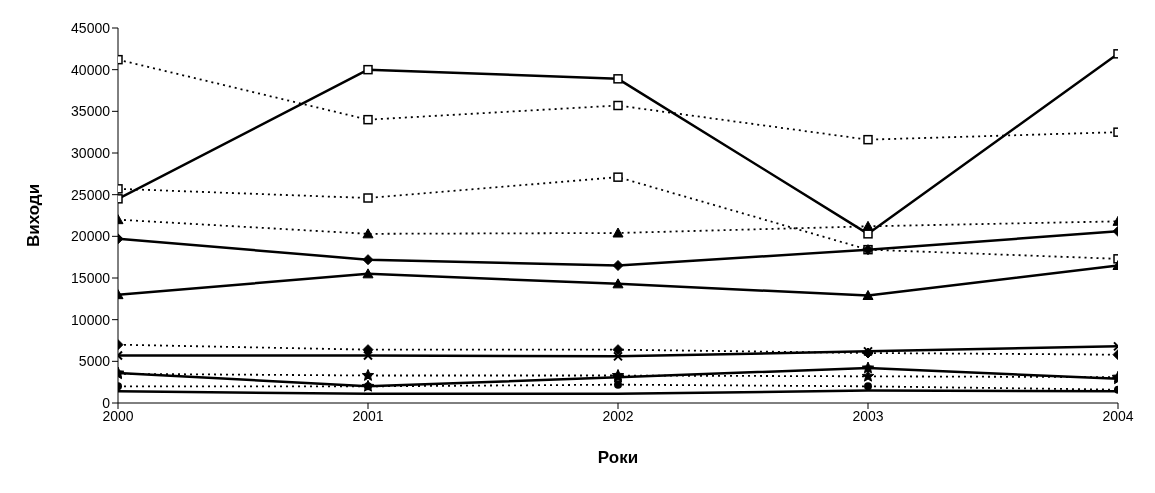 The width and height of the screenshot is (1155, 493). I want to click on y-tick-label: 40000, so click(91, 69).